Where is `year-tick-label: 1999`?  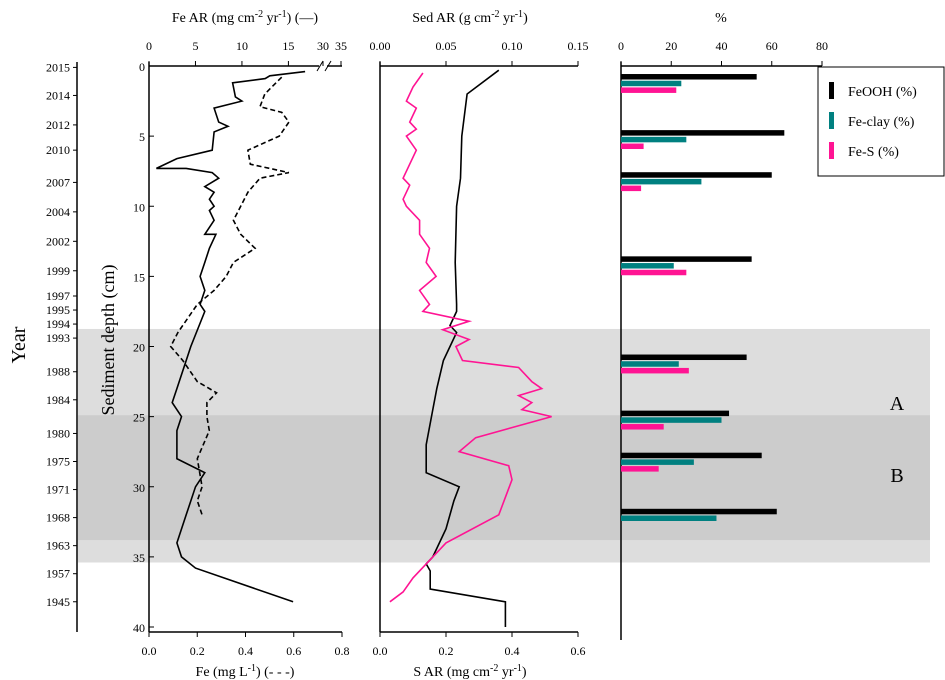 year-tick-label: 1999 is located at coordinates (58, 271).